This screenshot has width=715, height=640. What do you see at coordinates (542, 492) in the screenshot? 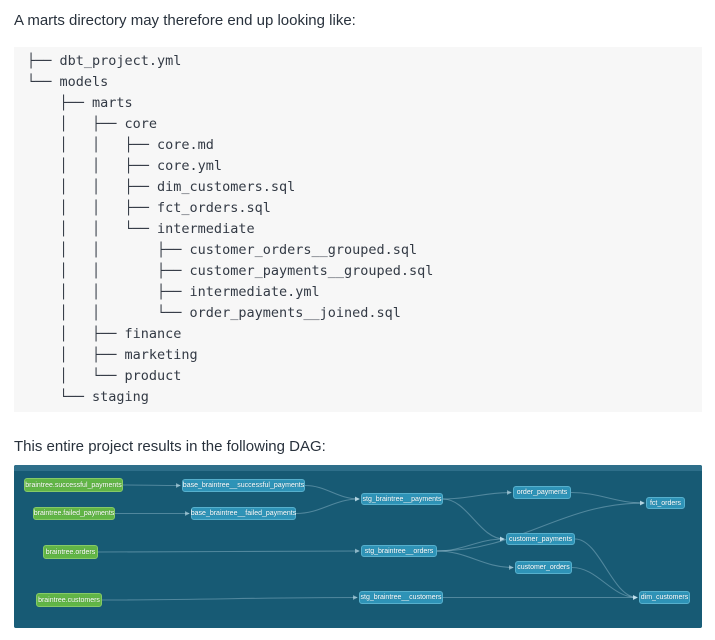
I see `dag-node-order_payments: order_payments` at bounding box center [542, 492].